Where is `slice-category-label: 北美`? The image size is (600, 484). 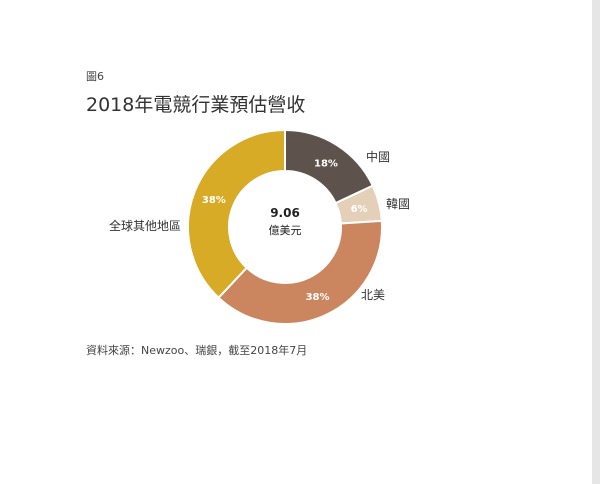 slice-category-label: 北美 is located at coordinates (373, 295).